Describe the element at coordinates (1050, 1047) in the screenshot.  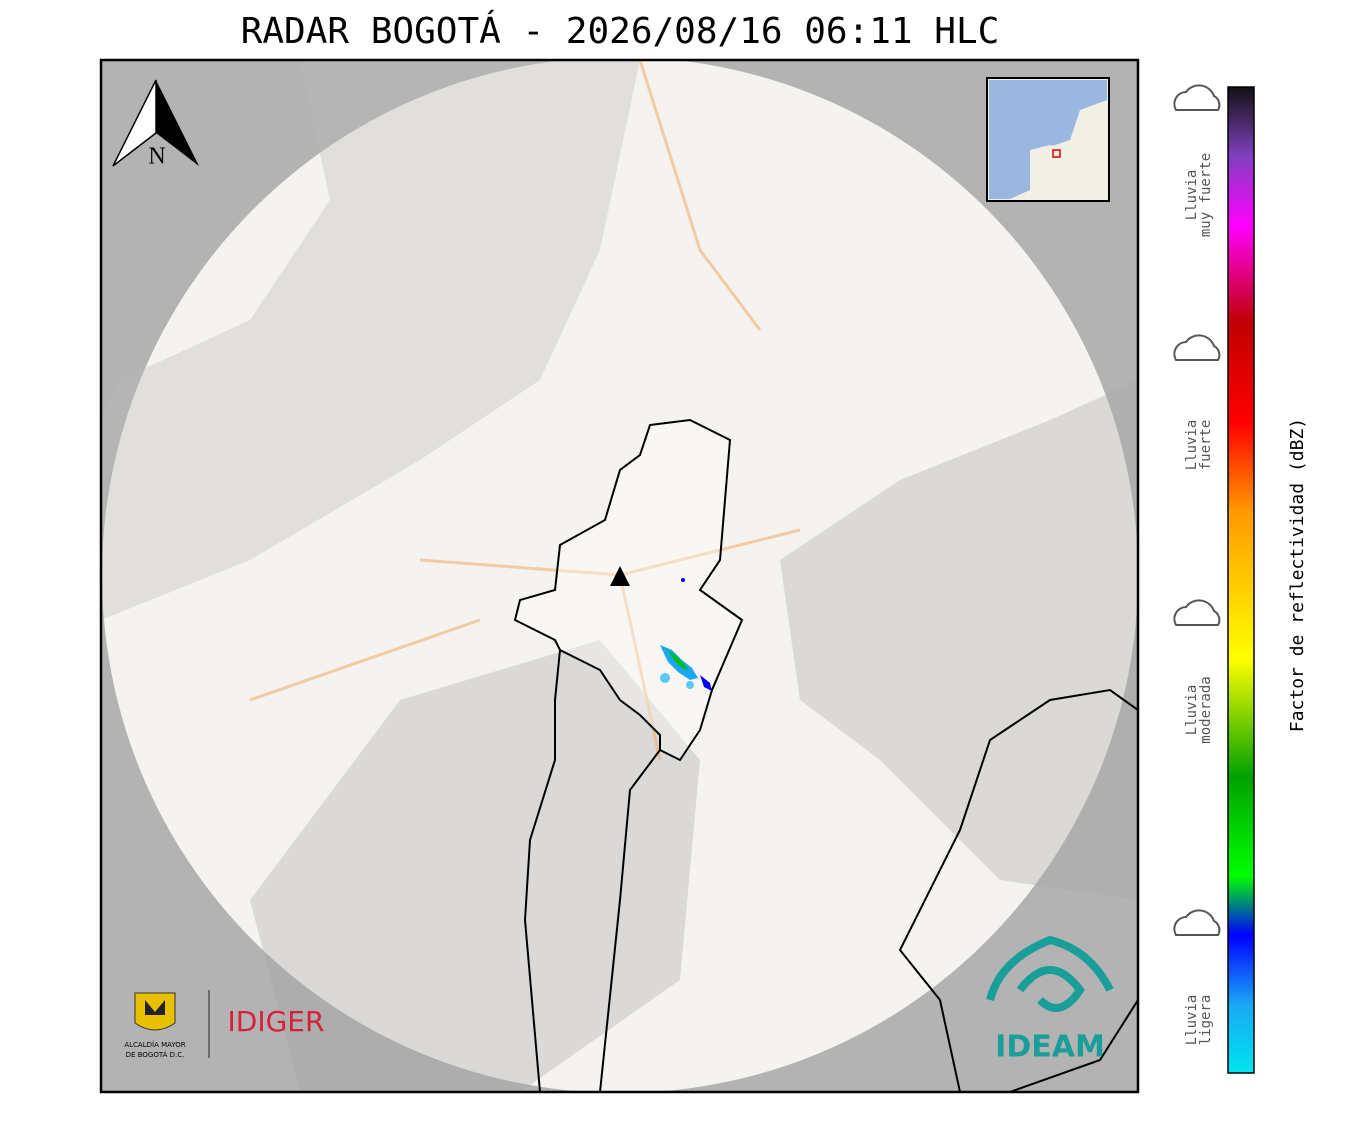
I see `logo-ideam: IDEAM` at that location.